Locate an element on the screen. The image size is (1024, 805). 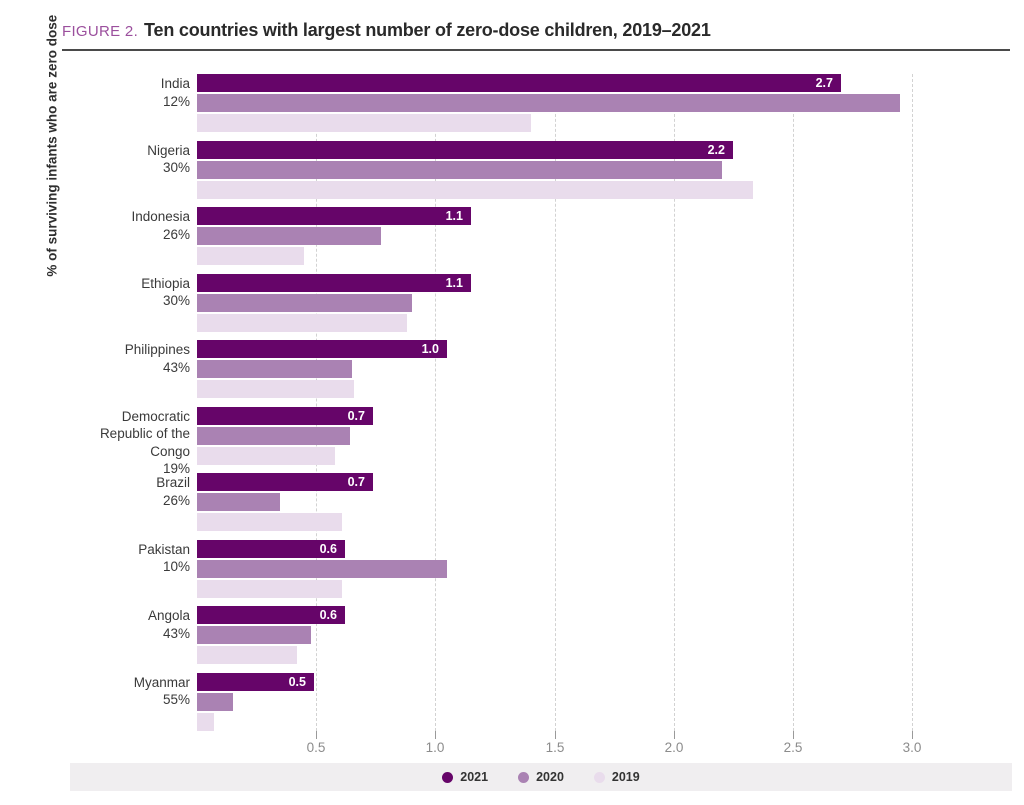
bar-group: 0.6 is located at coordinates (578, 568).